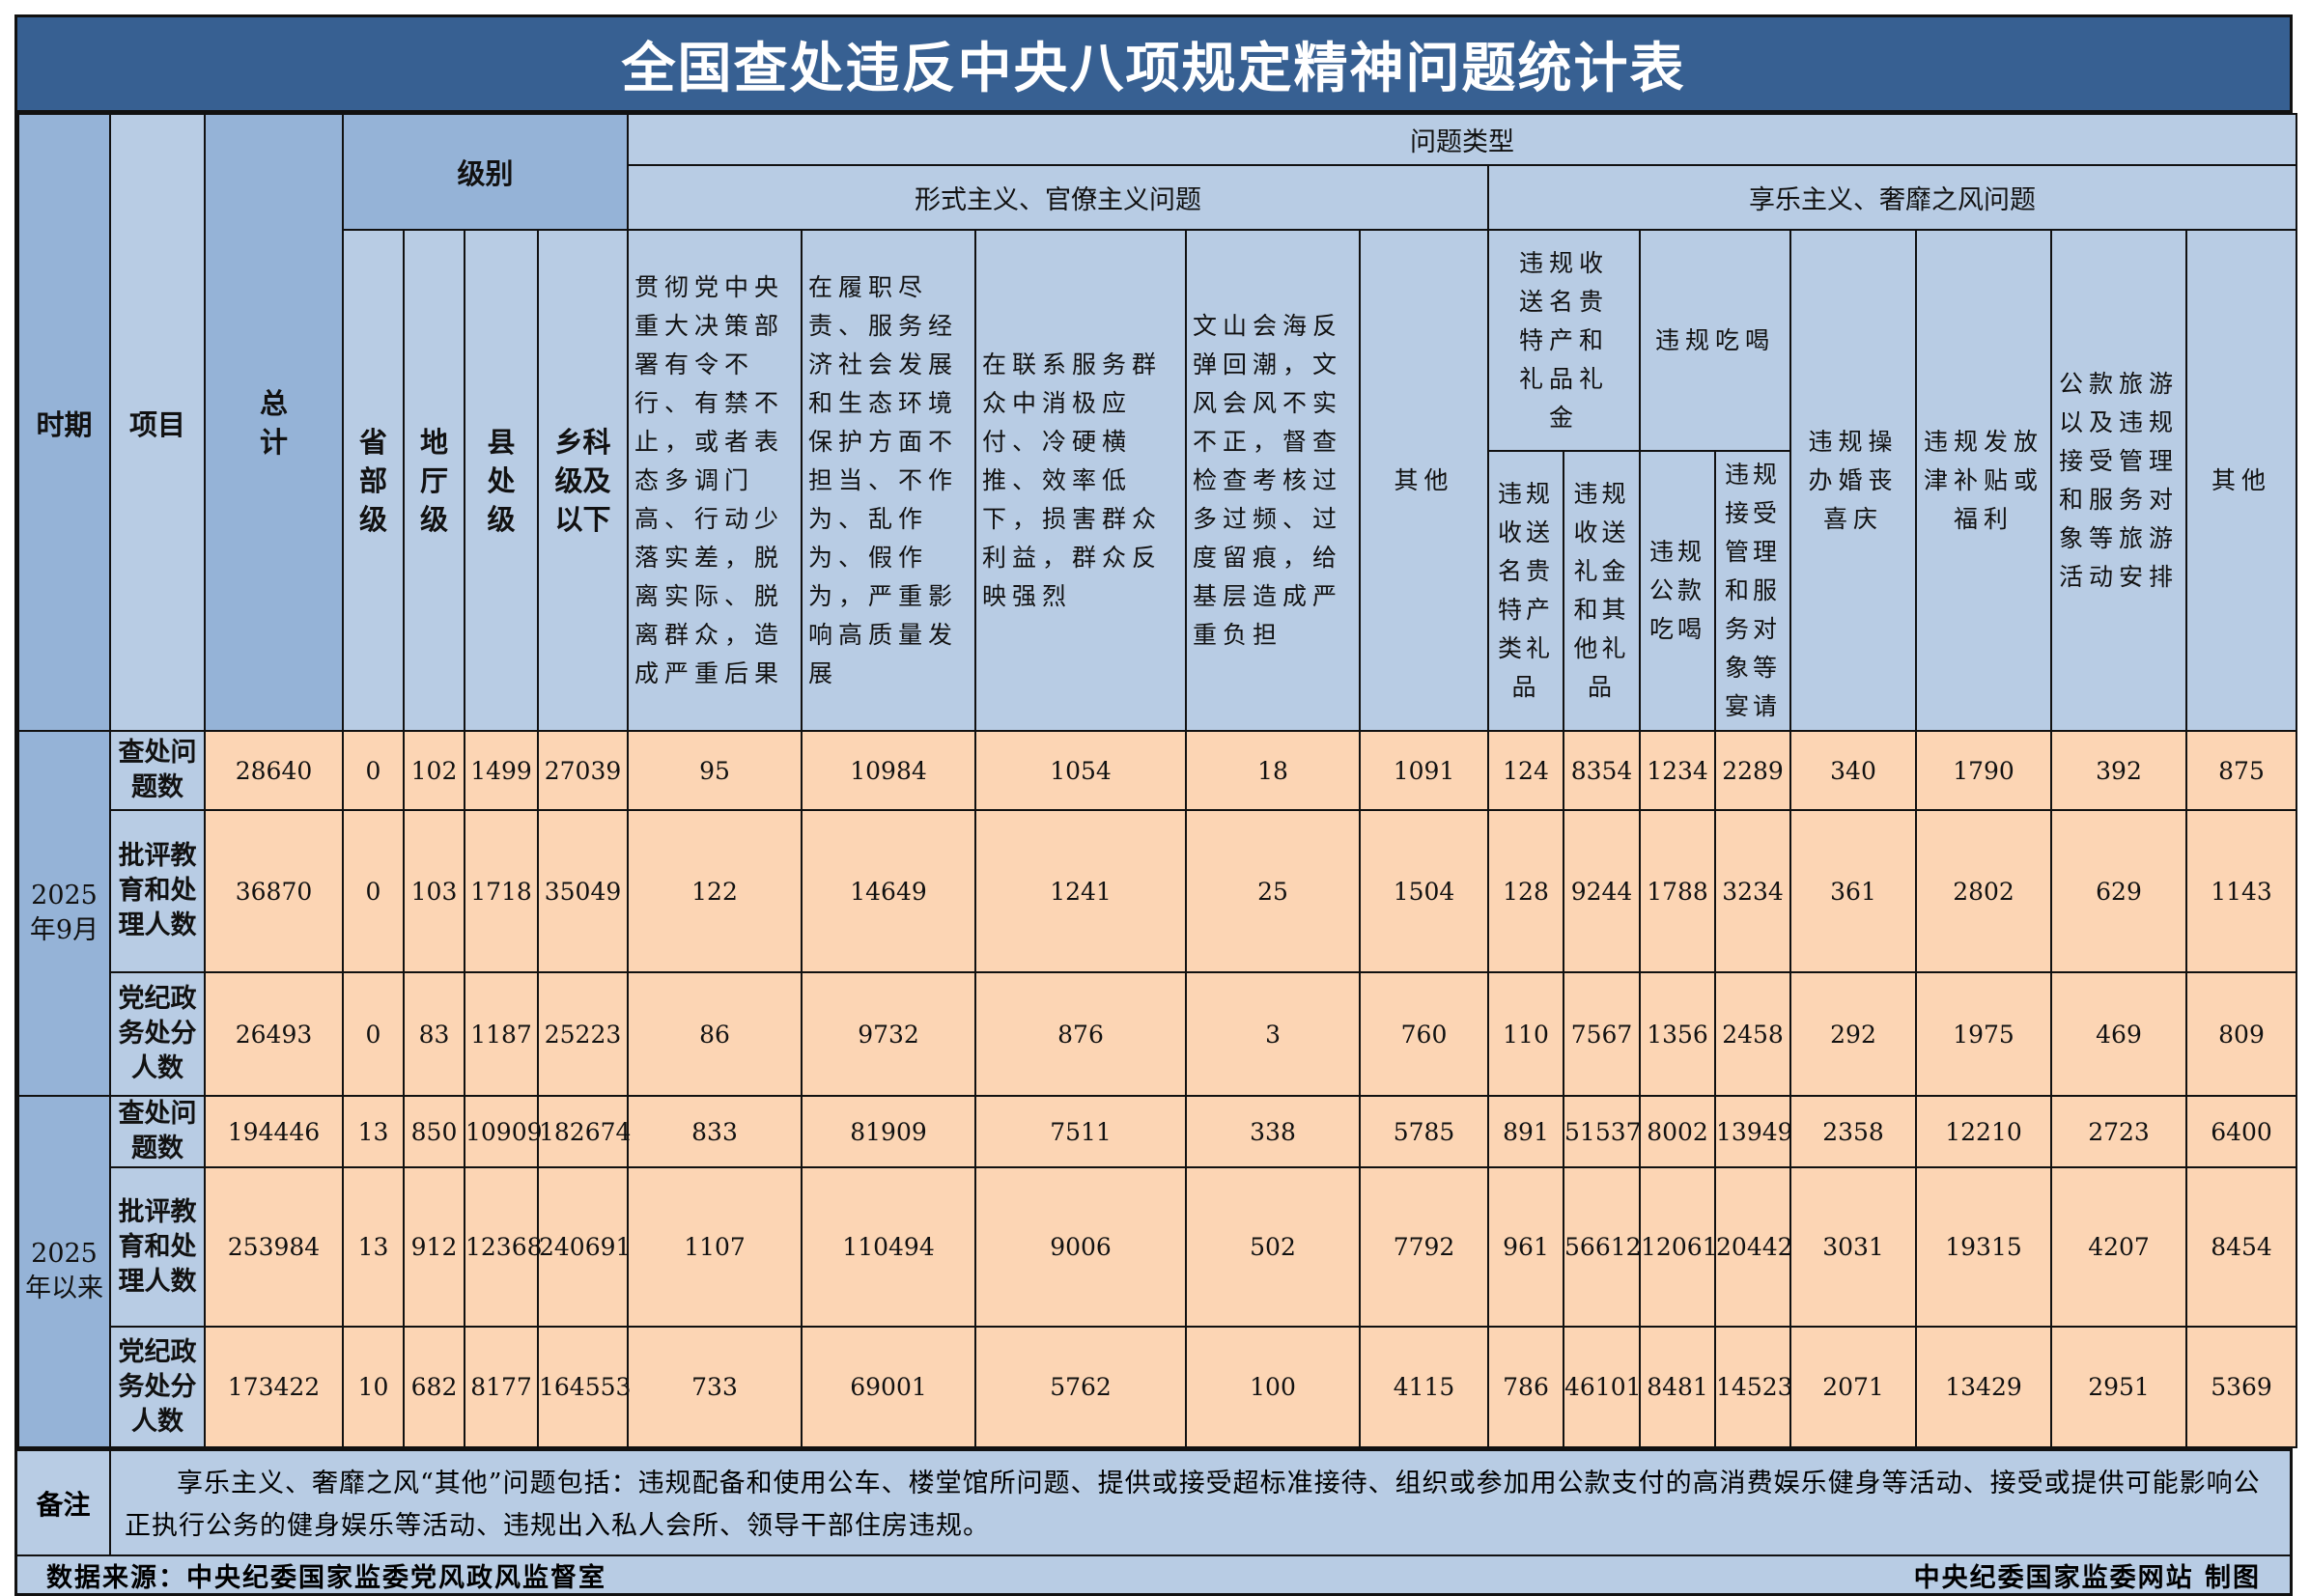  Describe the element at coordinates (434, 771) in the screenshot. I see `data-cell: 102` at that location.